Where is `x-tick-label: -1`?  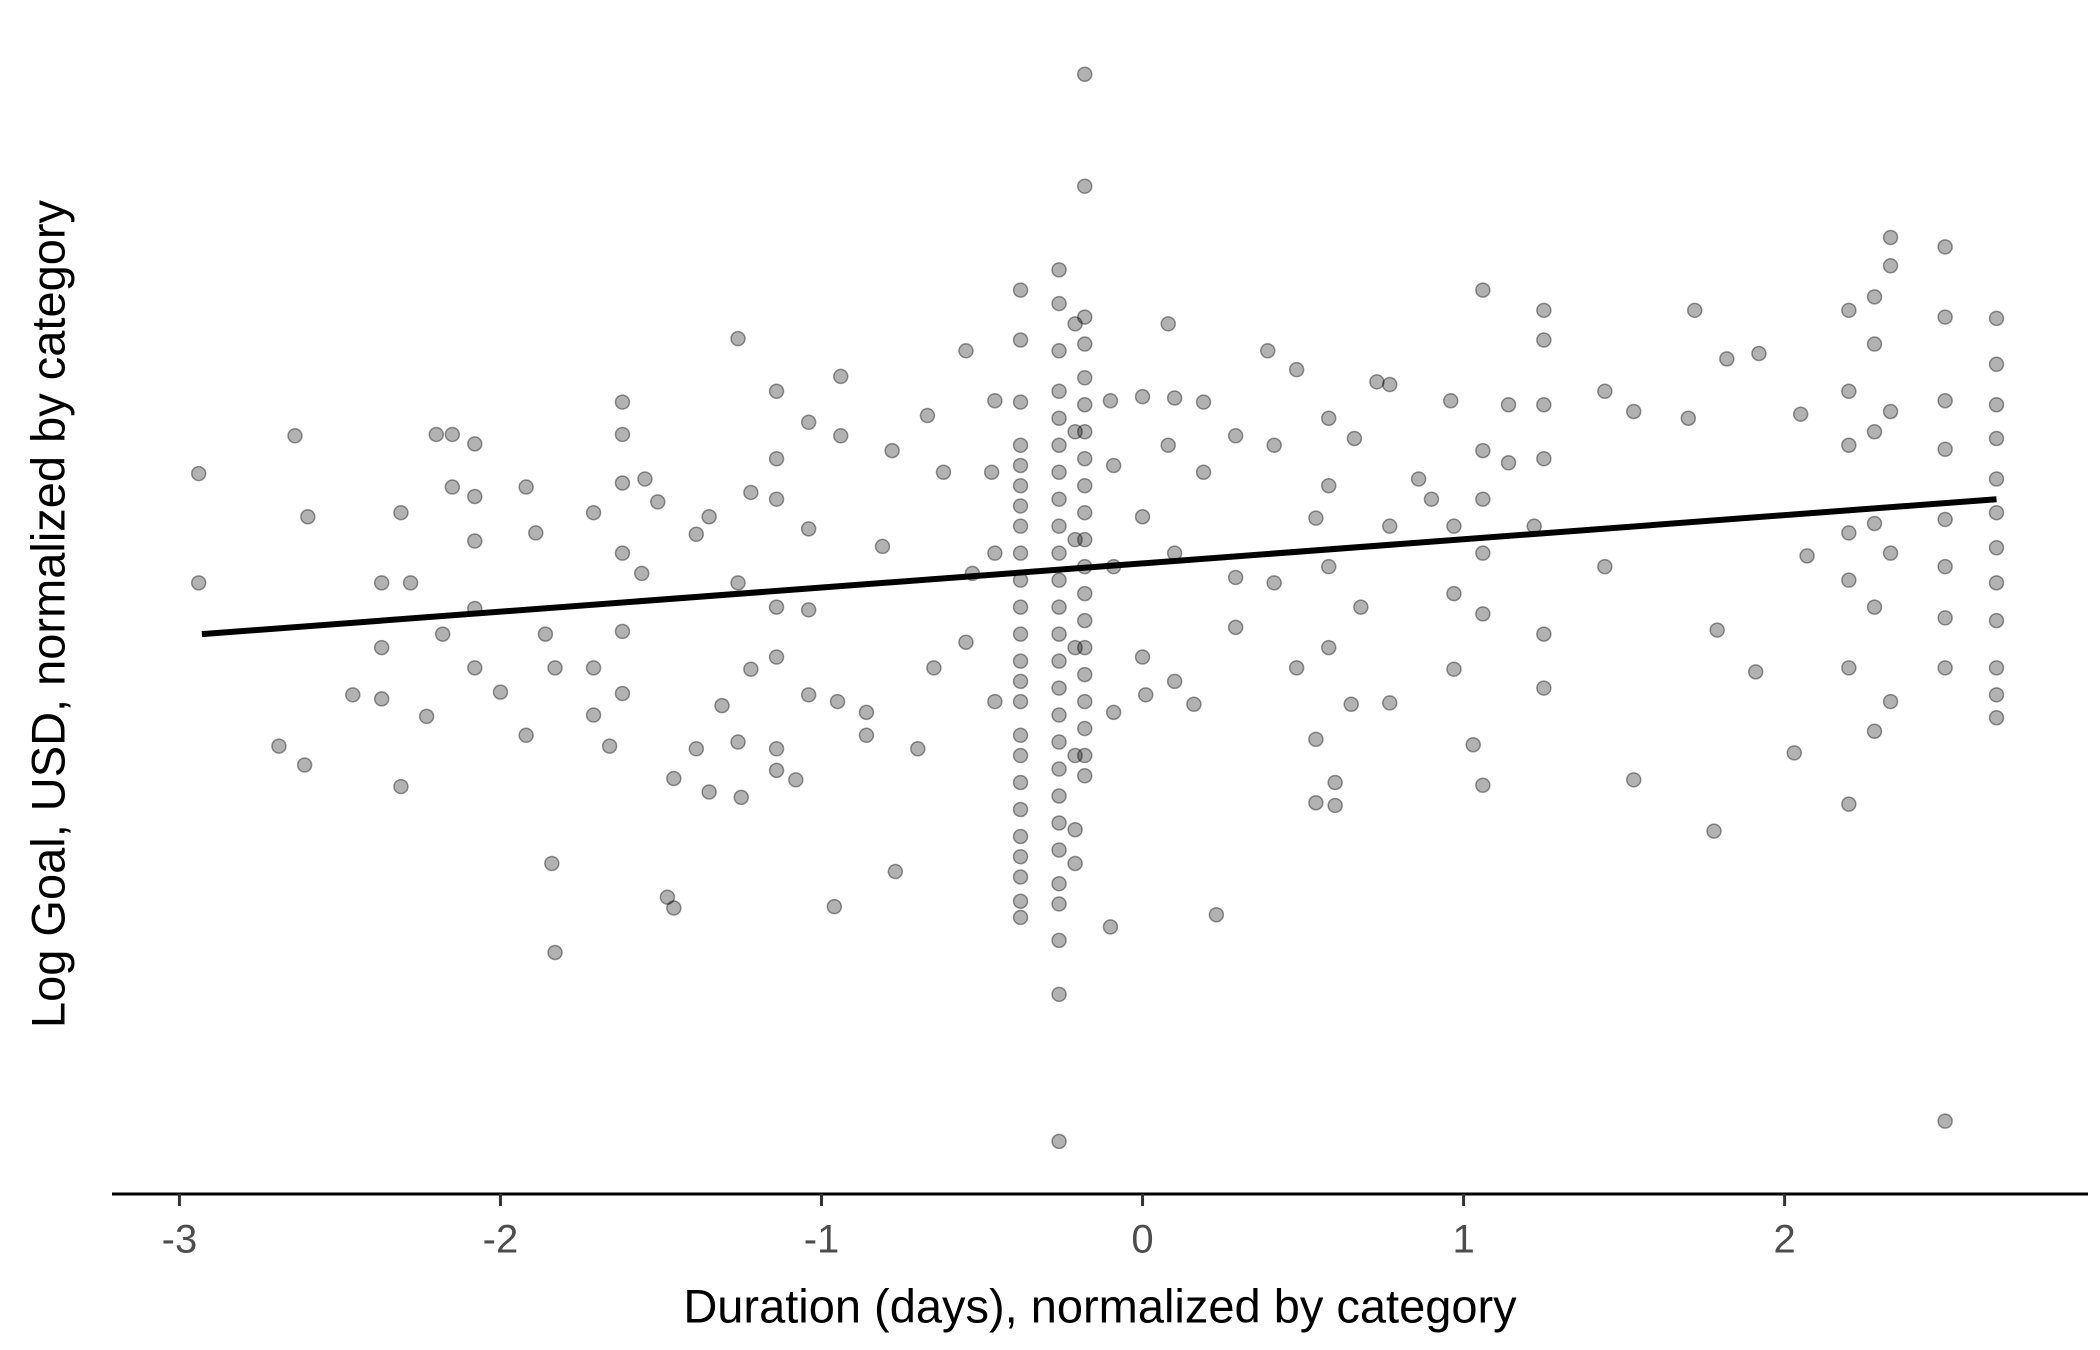 x-tick-label: -1 is located at coordinates (822, 1240).